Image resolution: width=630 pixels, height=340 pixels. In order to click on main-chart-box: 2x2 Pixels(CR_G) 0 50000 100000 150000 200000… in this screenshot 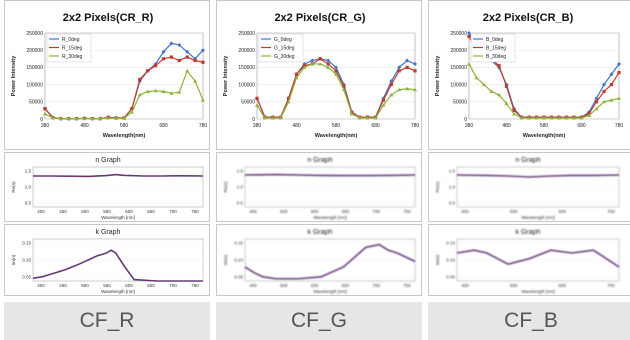, I will do `click(319, 75)`.